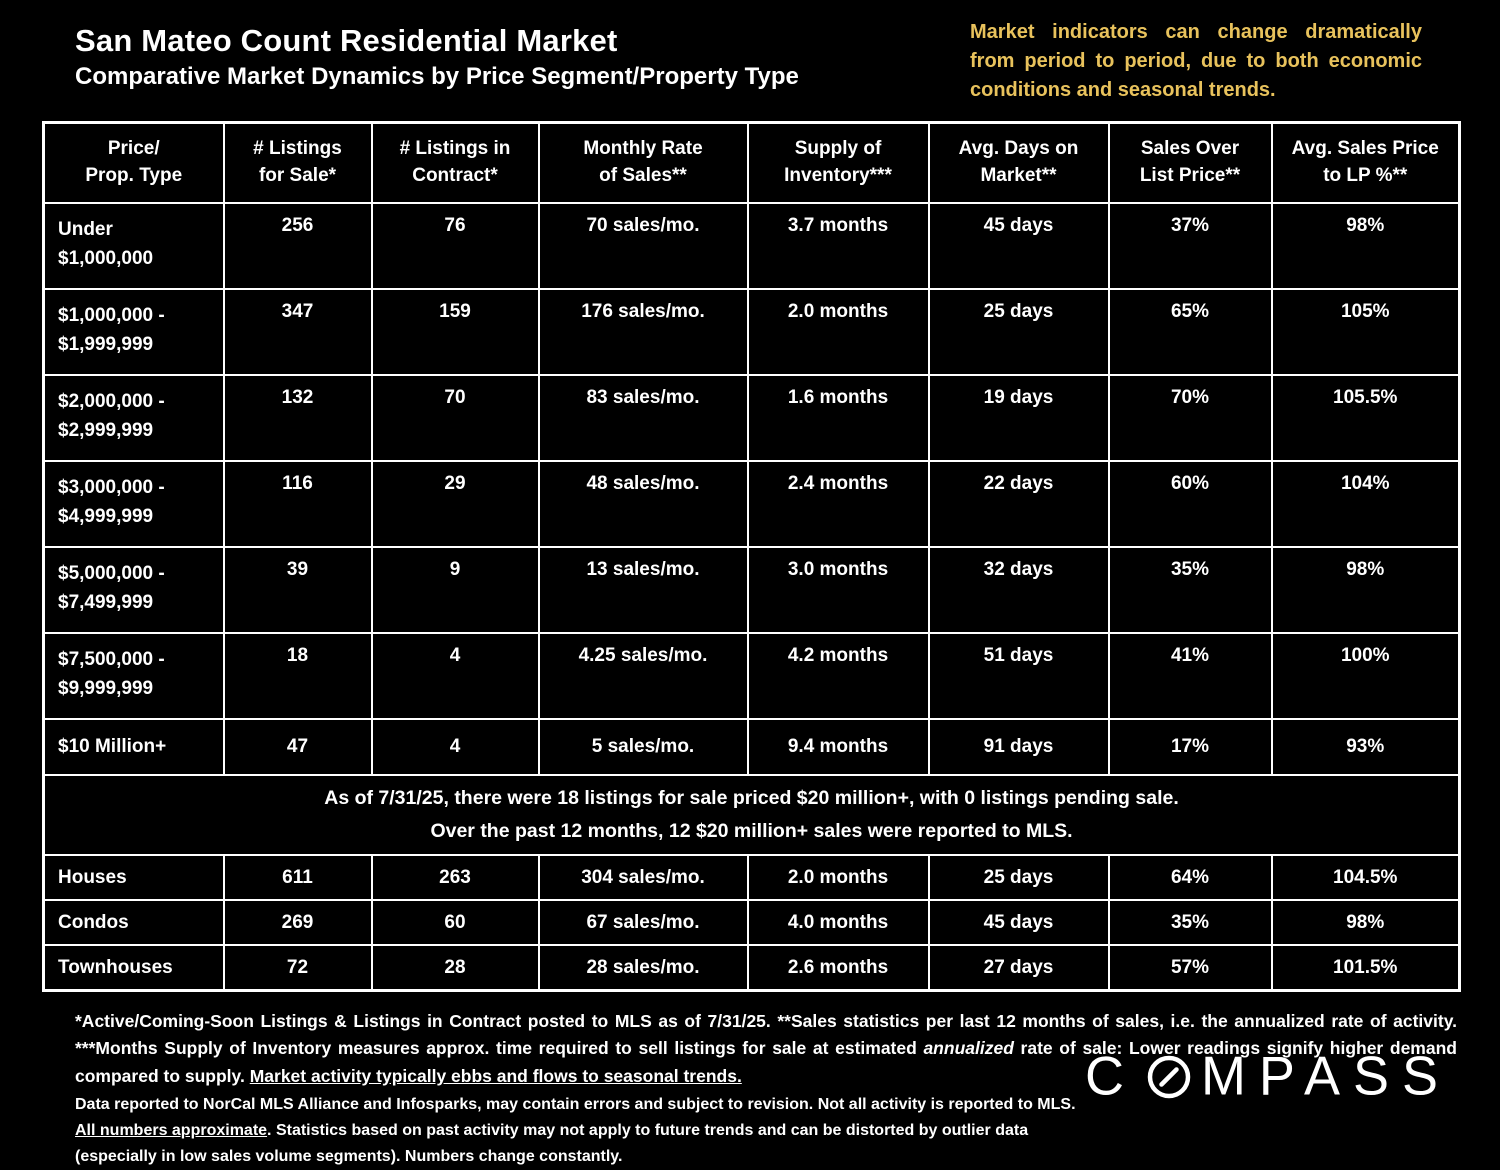 The width and height of the screenshot is (1500, 1170). Describe the element at coordinates (133, 418) in the screenshot. I see `cell-price-segment: $2,000,000 - $2,999,999` at that location.